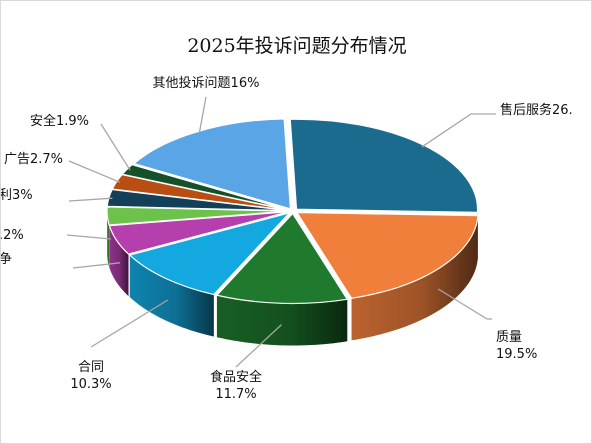  Describe the element at coordinates (236, 377) in the screenshot. I see `slice-label-3: 食品安全` at that location.